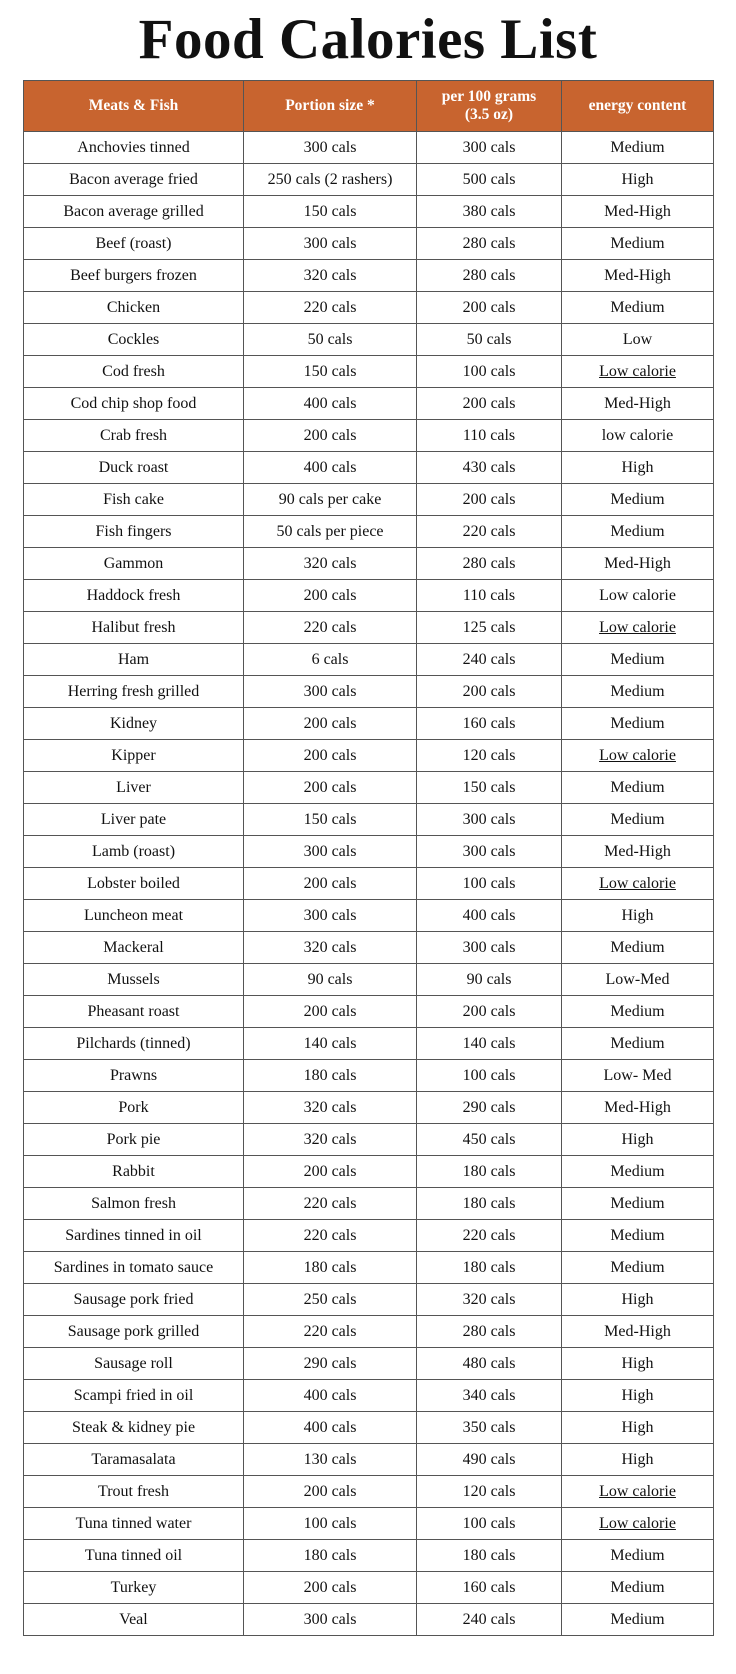  Describe the element at coordinates (368, 1139) in the screenshot. I see `table-row: Pork pie 320 cals 450 cals High` at that location.